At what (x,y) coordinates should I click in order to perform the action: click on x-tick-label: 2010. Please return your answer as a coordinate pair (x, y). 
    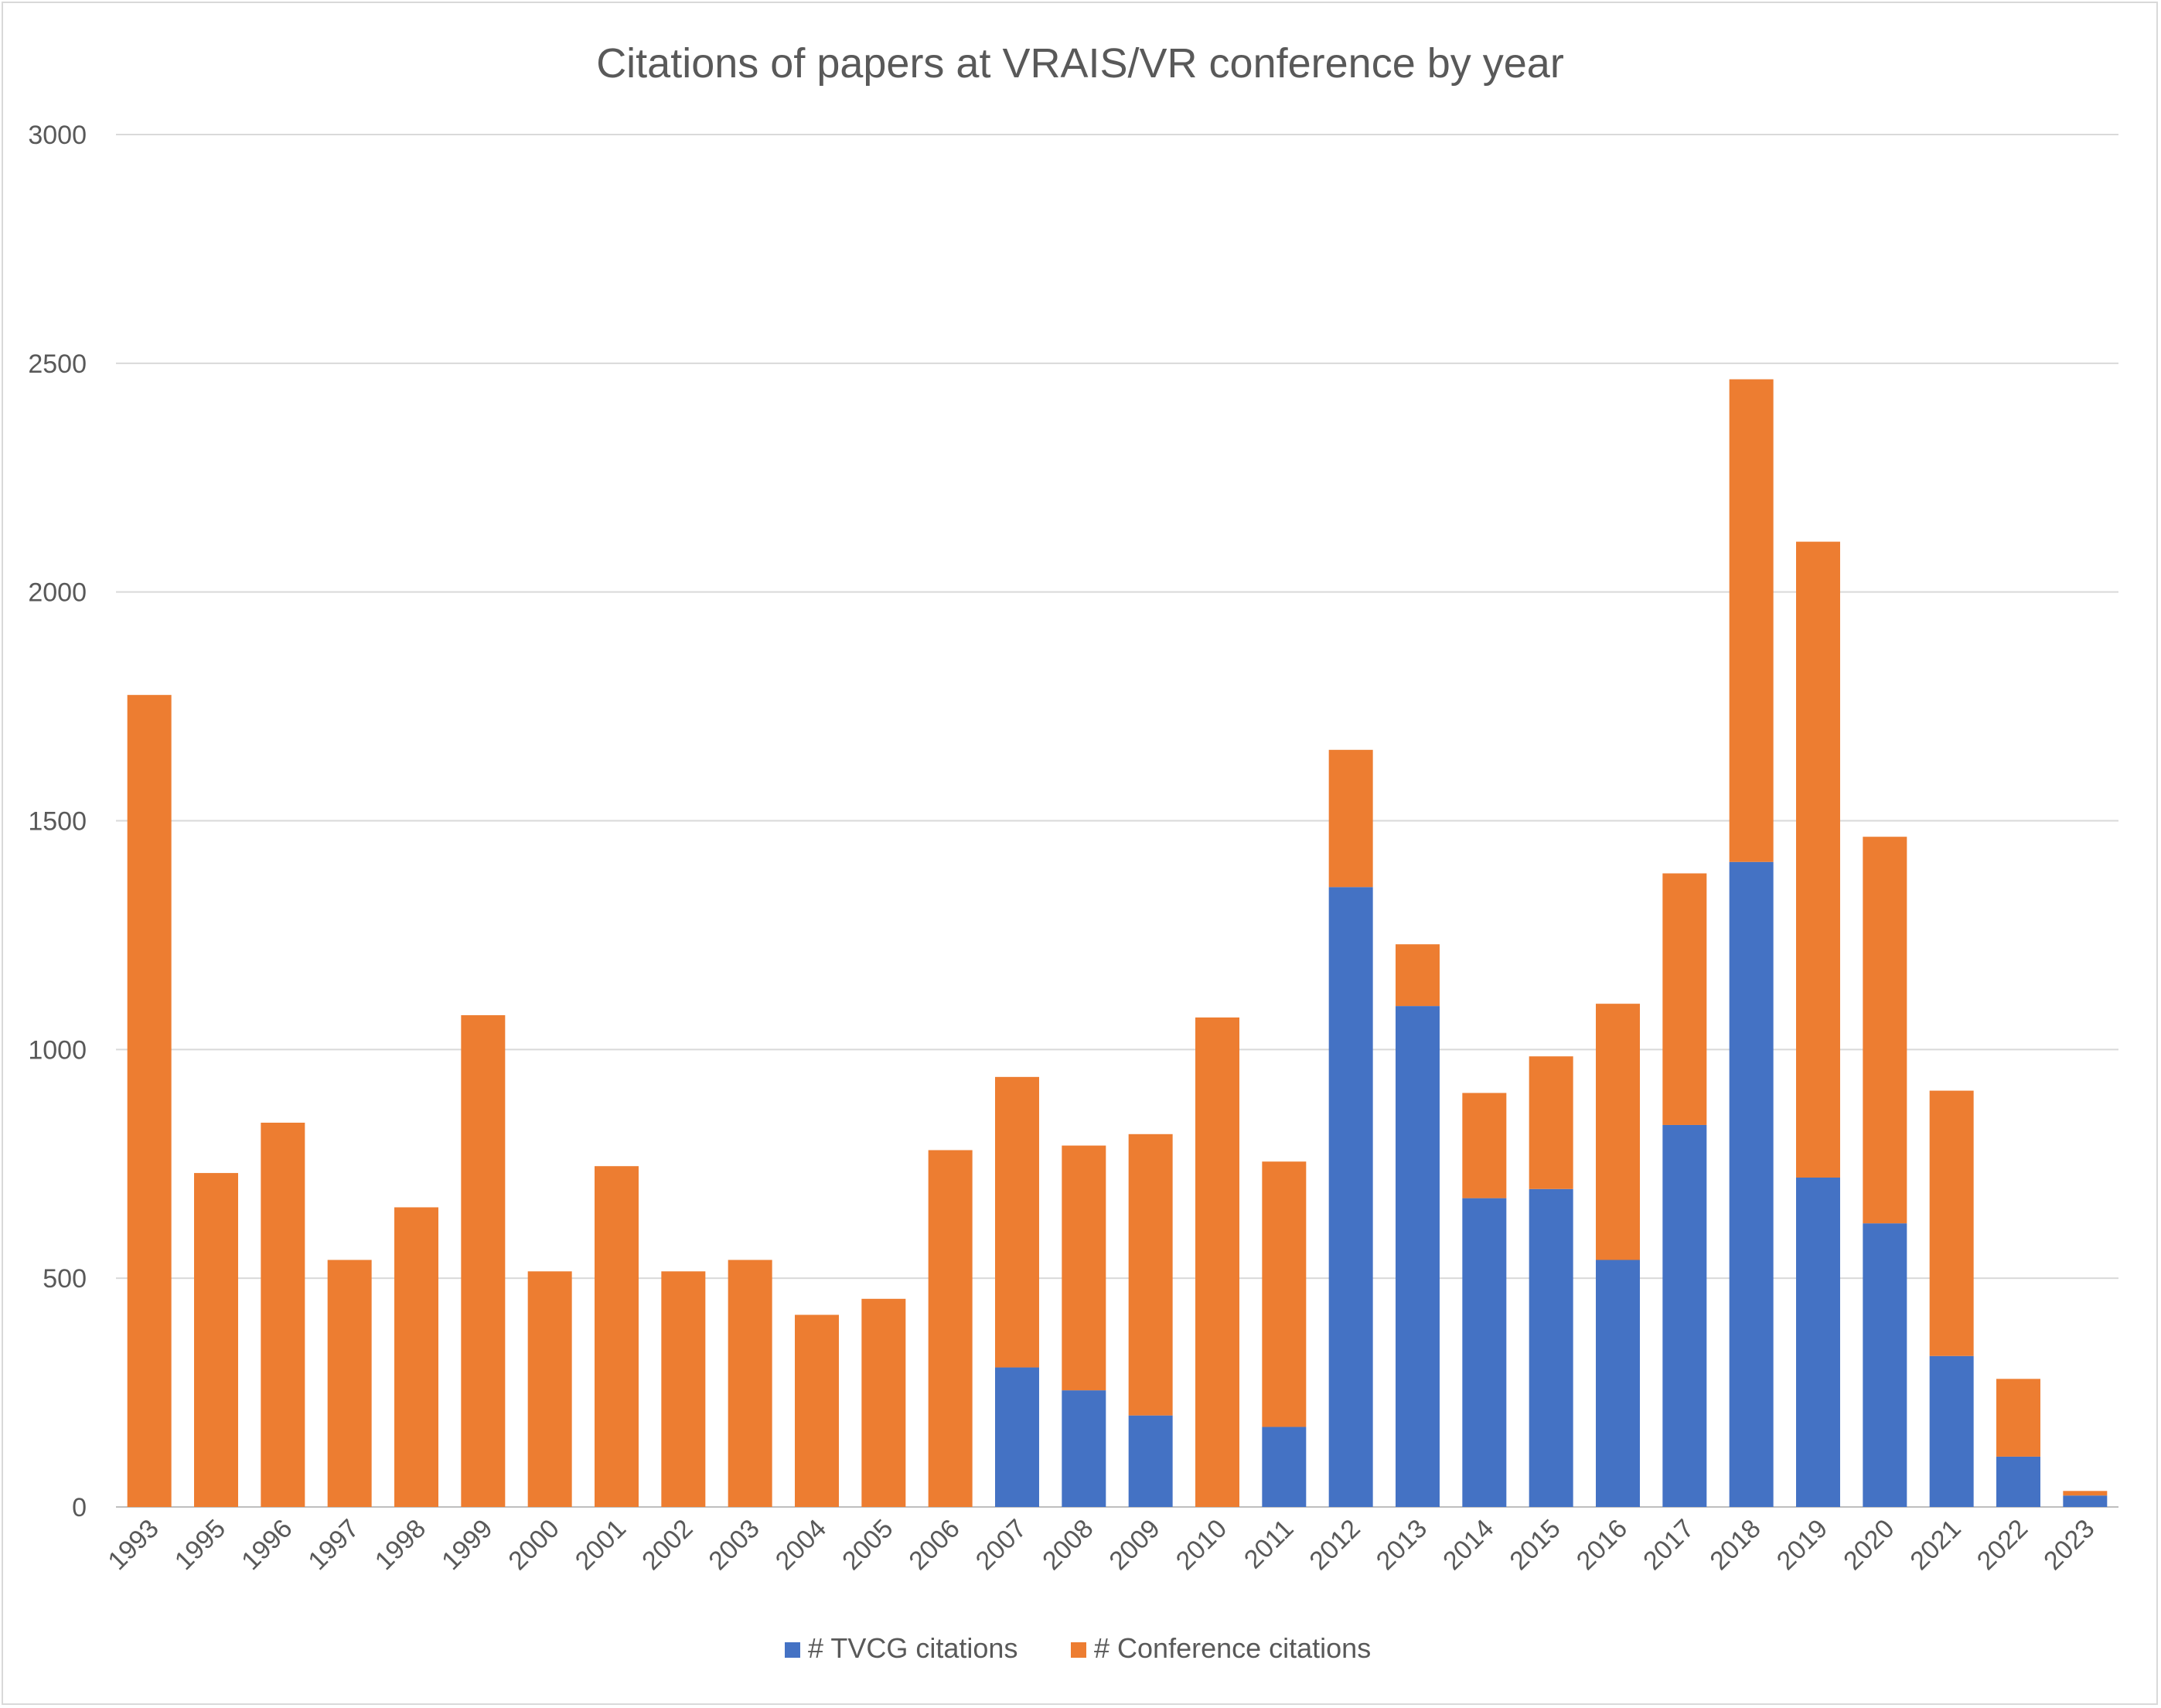
    Looking at the image, I should click on (1201, 1545).